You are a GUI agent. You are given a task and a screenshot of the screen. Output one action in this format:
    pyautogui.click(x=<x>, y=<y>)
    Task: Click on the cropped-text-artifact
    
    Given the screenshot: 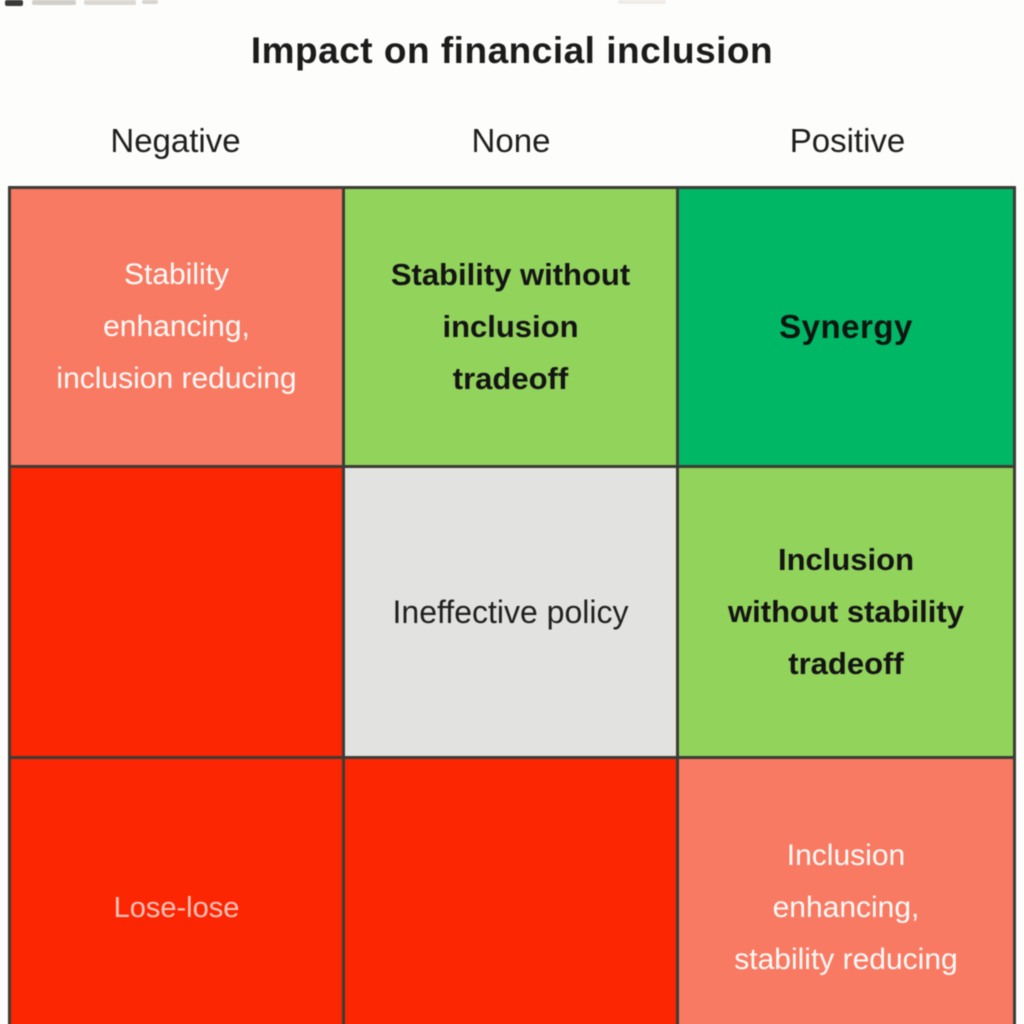 What is the action you would take?
    pyautogui.click(x=512, y=4)
    